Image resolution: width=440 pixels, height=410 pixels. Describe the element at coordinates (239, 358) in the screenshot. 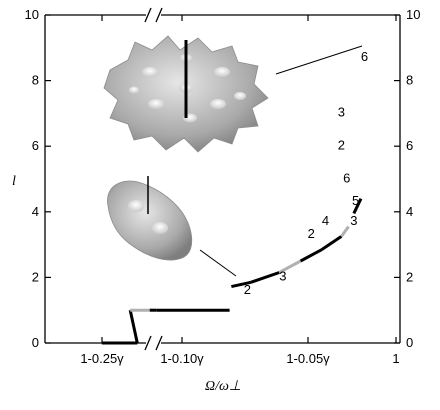

I see `x-tick-labels: 1-0.25γ 1-0.10γ 1-0.05γ 1` at that location.